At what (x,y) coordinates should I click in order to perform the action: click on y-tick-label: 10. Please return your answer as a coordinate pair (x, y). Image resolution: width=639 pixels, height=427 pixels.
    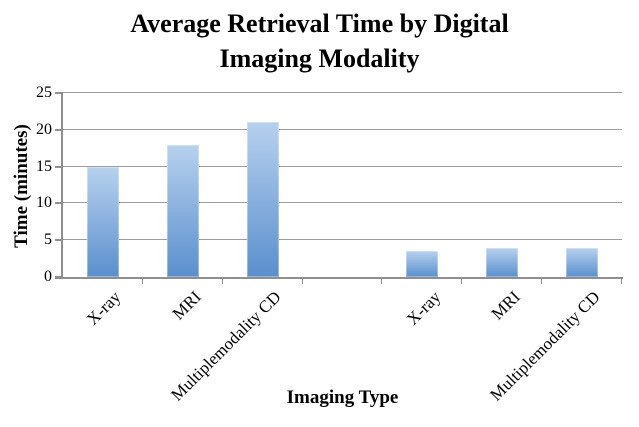
    Looking at the image, I should click on (44, 202).